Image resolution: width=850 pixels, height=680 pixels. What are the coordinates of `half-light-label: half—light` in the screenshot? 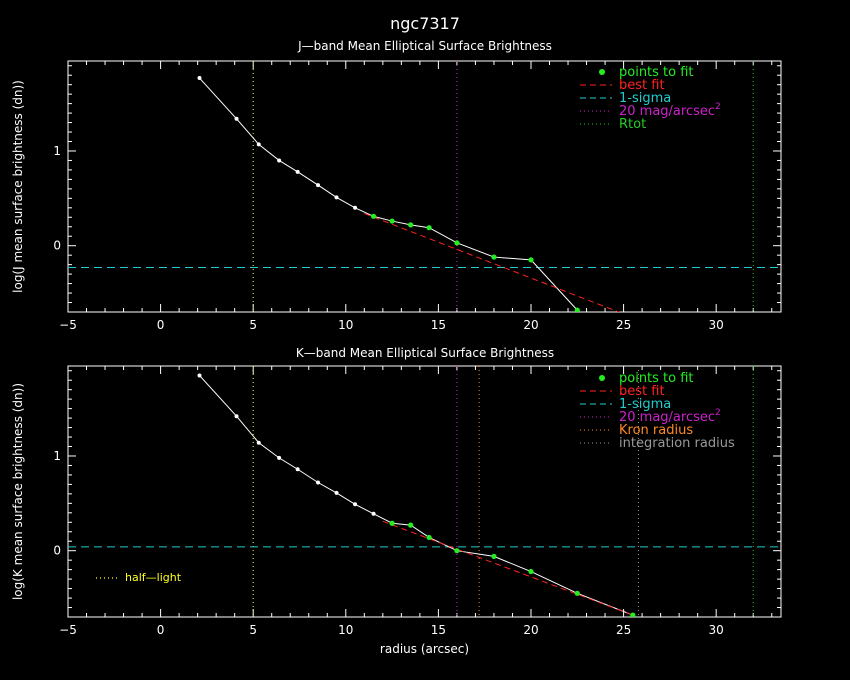 It's located at (153, 577).